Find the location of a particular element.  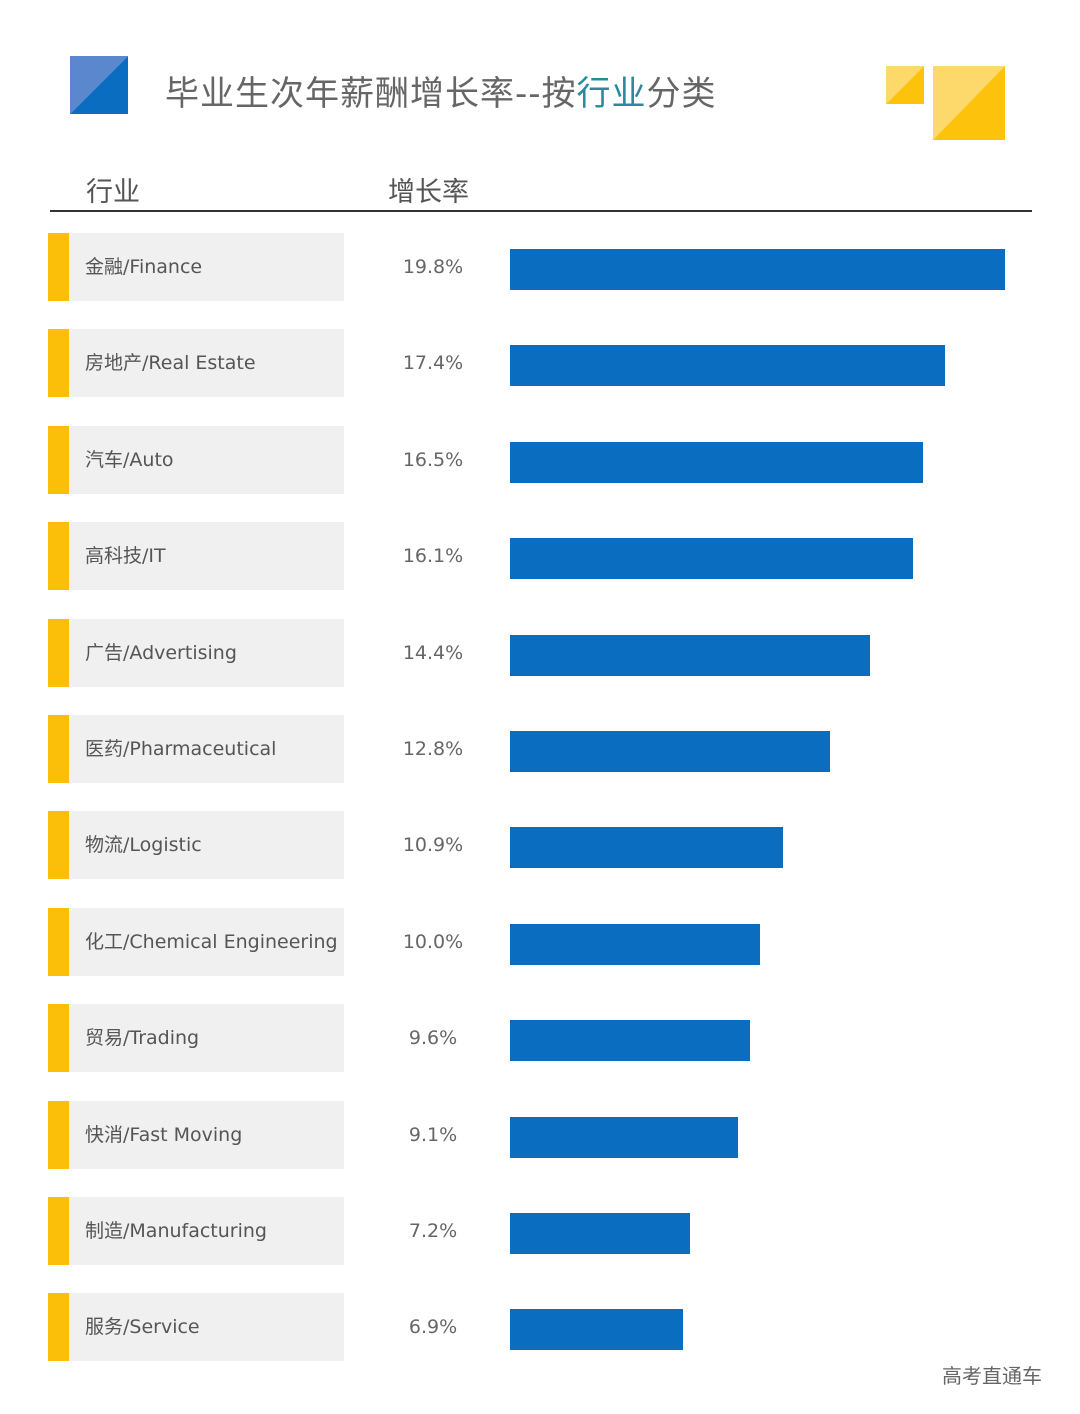

bar-row: 房地产/Real Estate 17.4% is located at coordinates (533, 363).